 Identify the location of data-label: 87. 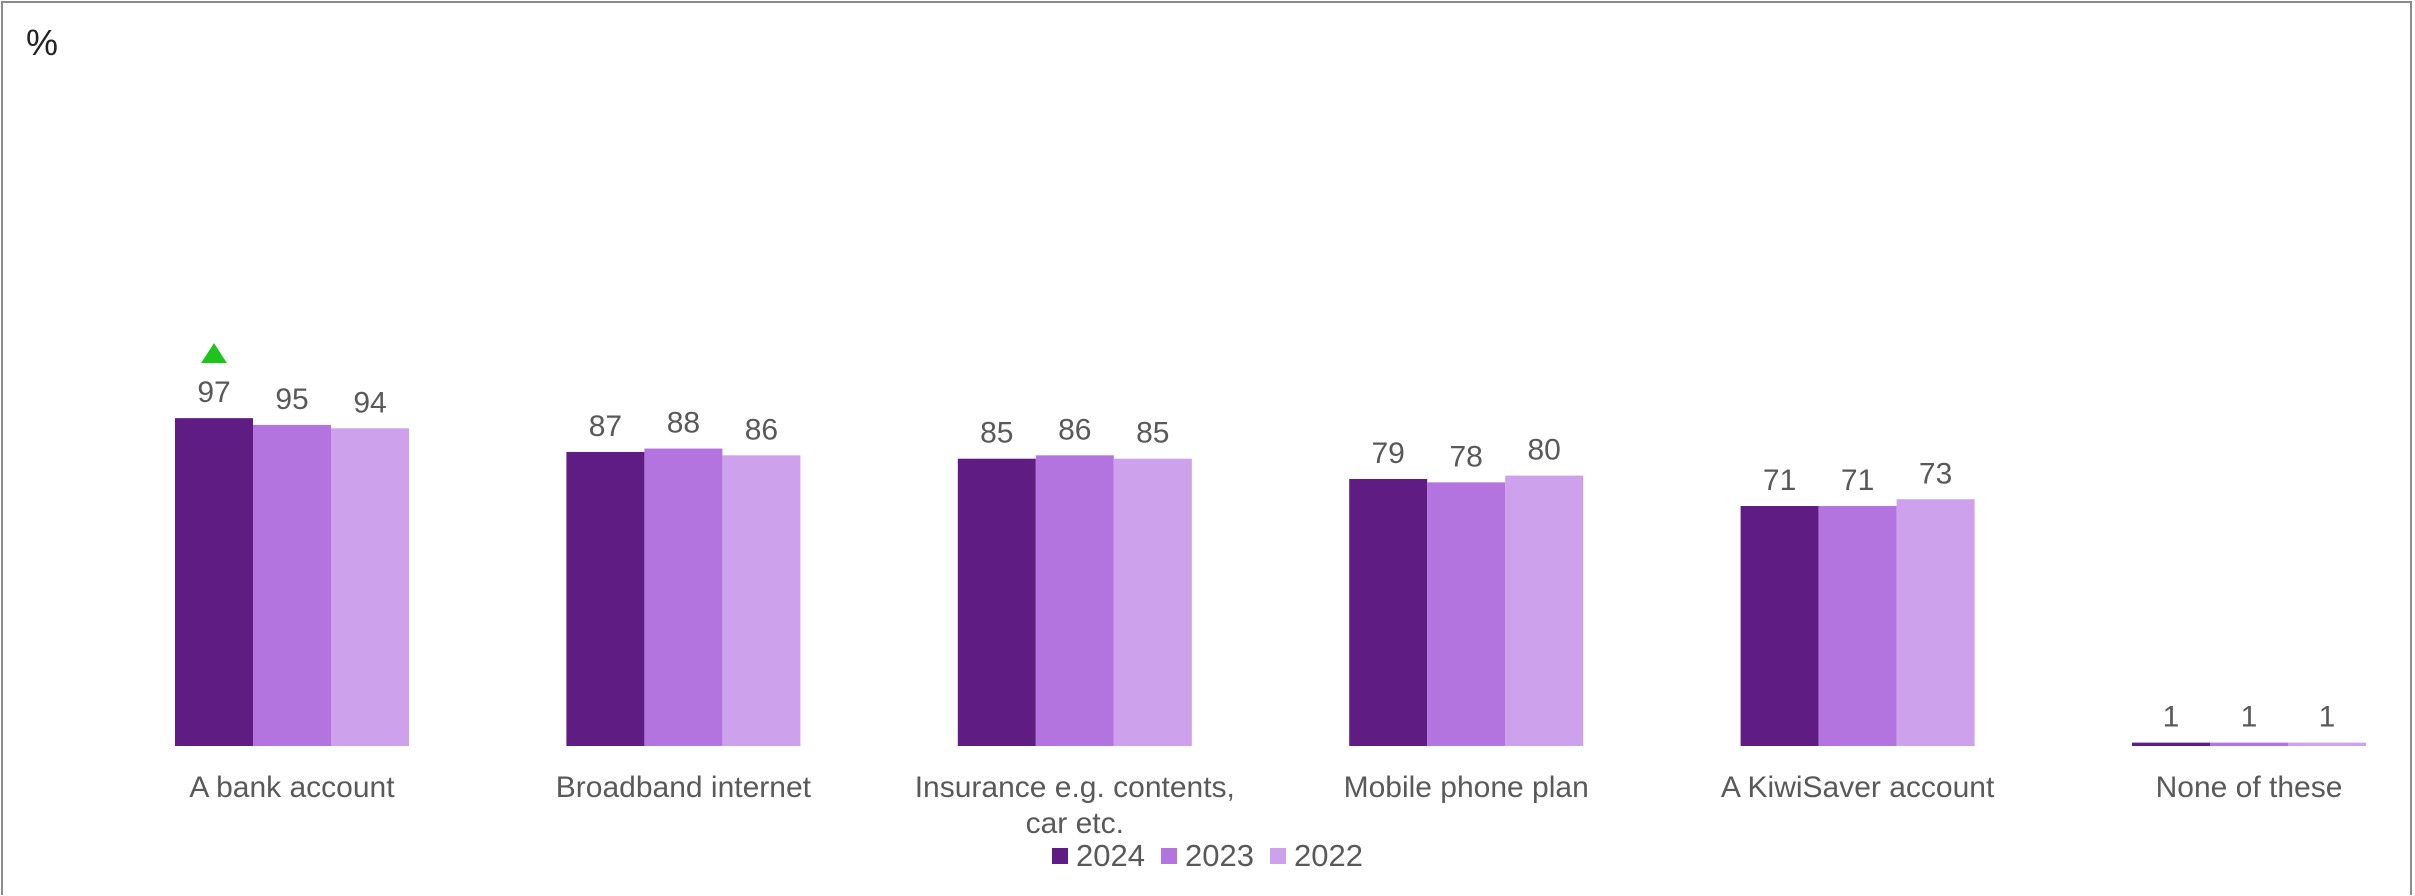
(605, 426).